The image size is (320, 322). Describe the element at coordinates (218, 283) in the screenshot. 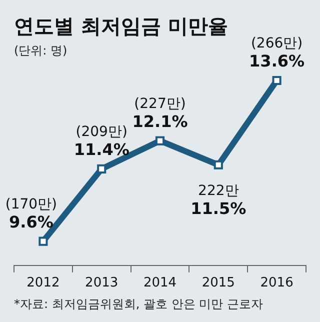

I see `x-tick-label: 2015` at that location.